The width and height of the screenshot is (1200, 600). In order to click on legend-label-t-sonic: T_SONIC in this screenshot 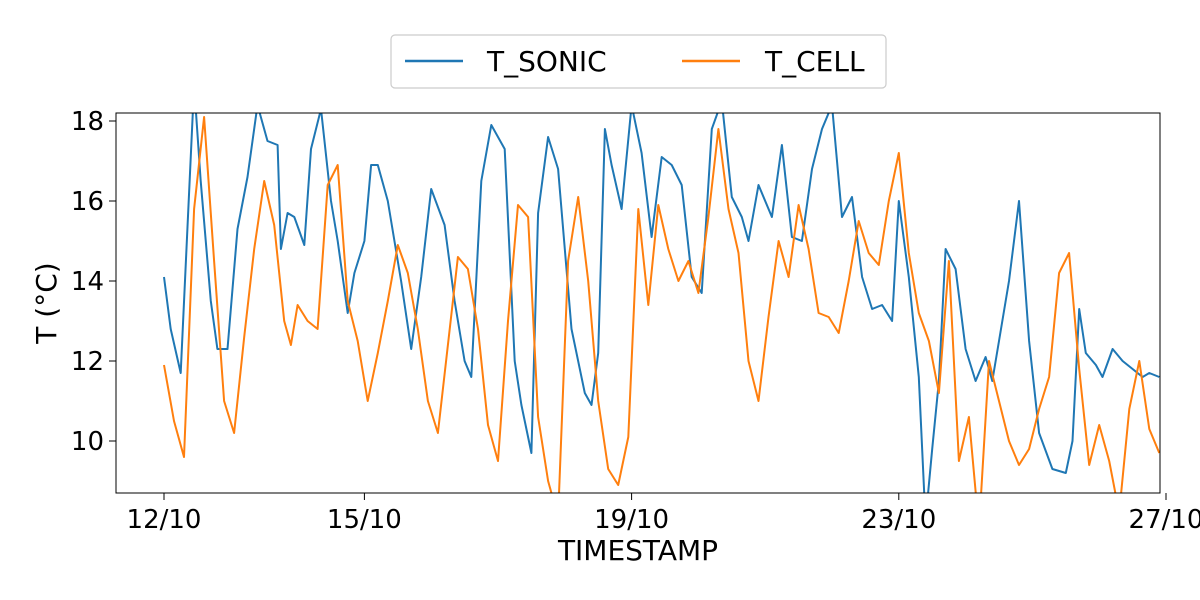, I will do `click(546, 61)`.